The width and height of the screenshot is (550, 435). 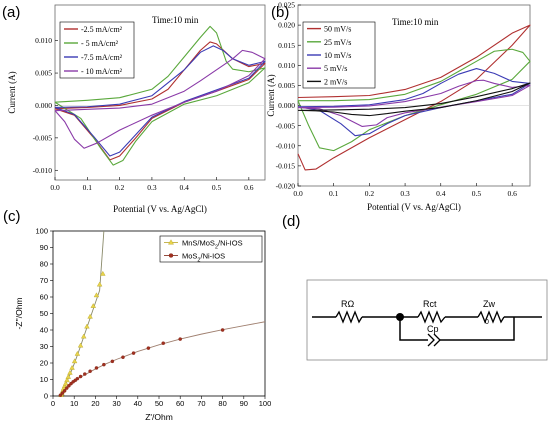 I want to click on warburg-element, so click(x=491, y=317).